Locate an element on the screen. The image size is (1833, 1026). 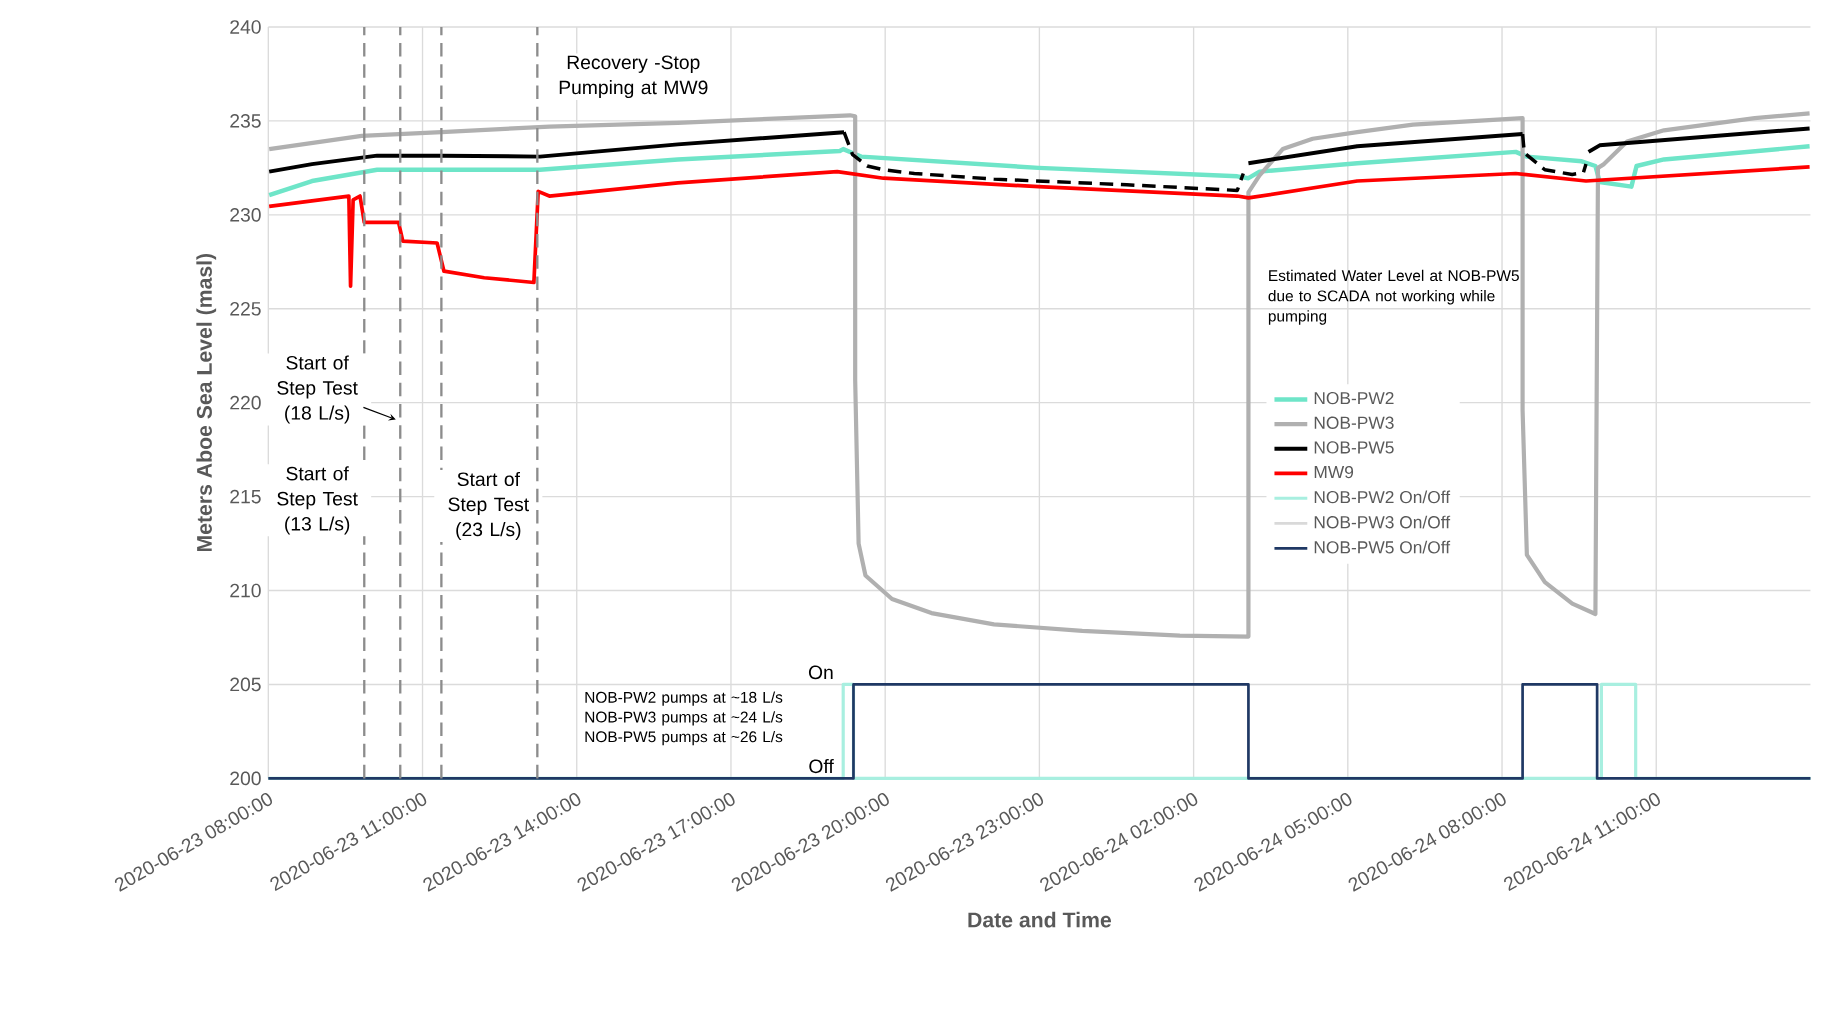
ref-line-label: Recovery -Stop Pumping at MW9 is located at coordinates (633, 77).